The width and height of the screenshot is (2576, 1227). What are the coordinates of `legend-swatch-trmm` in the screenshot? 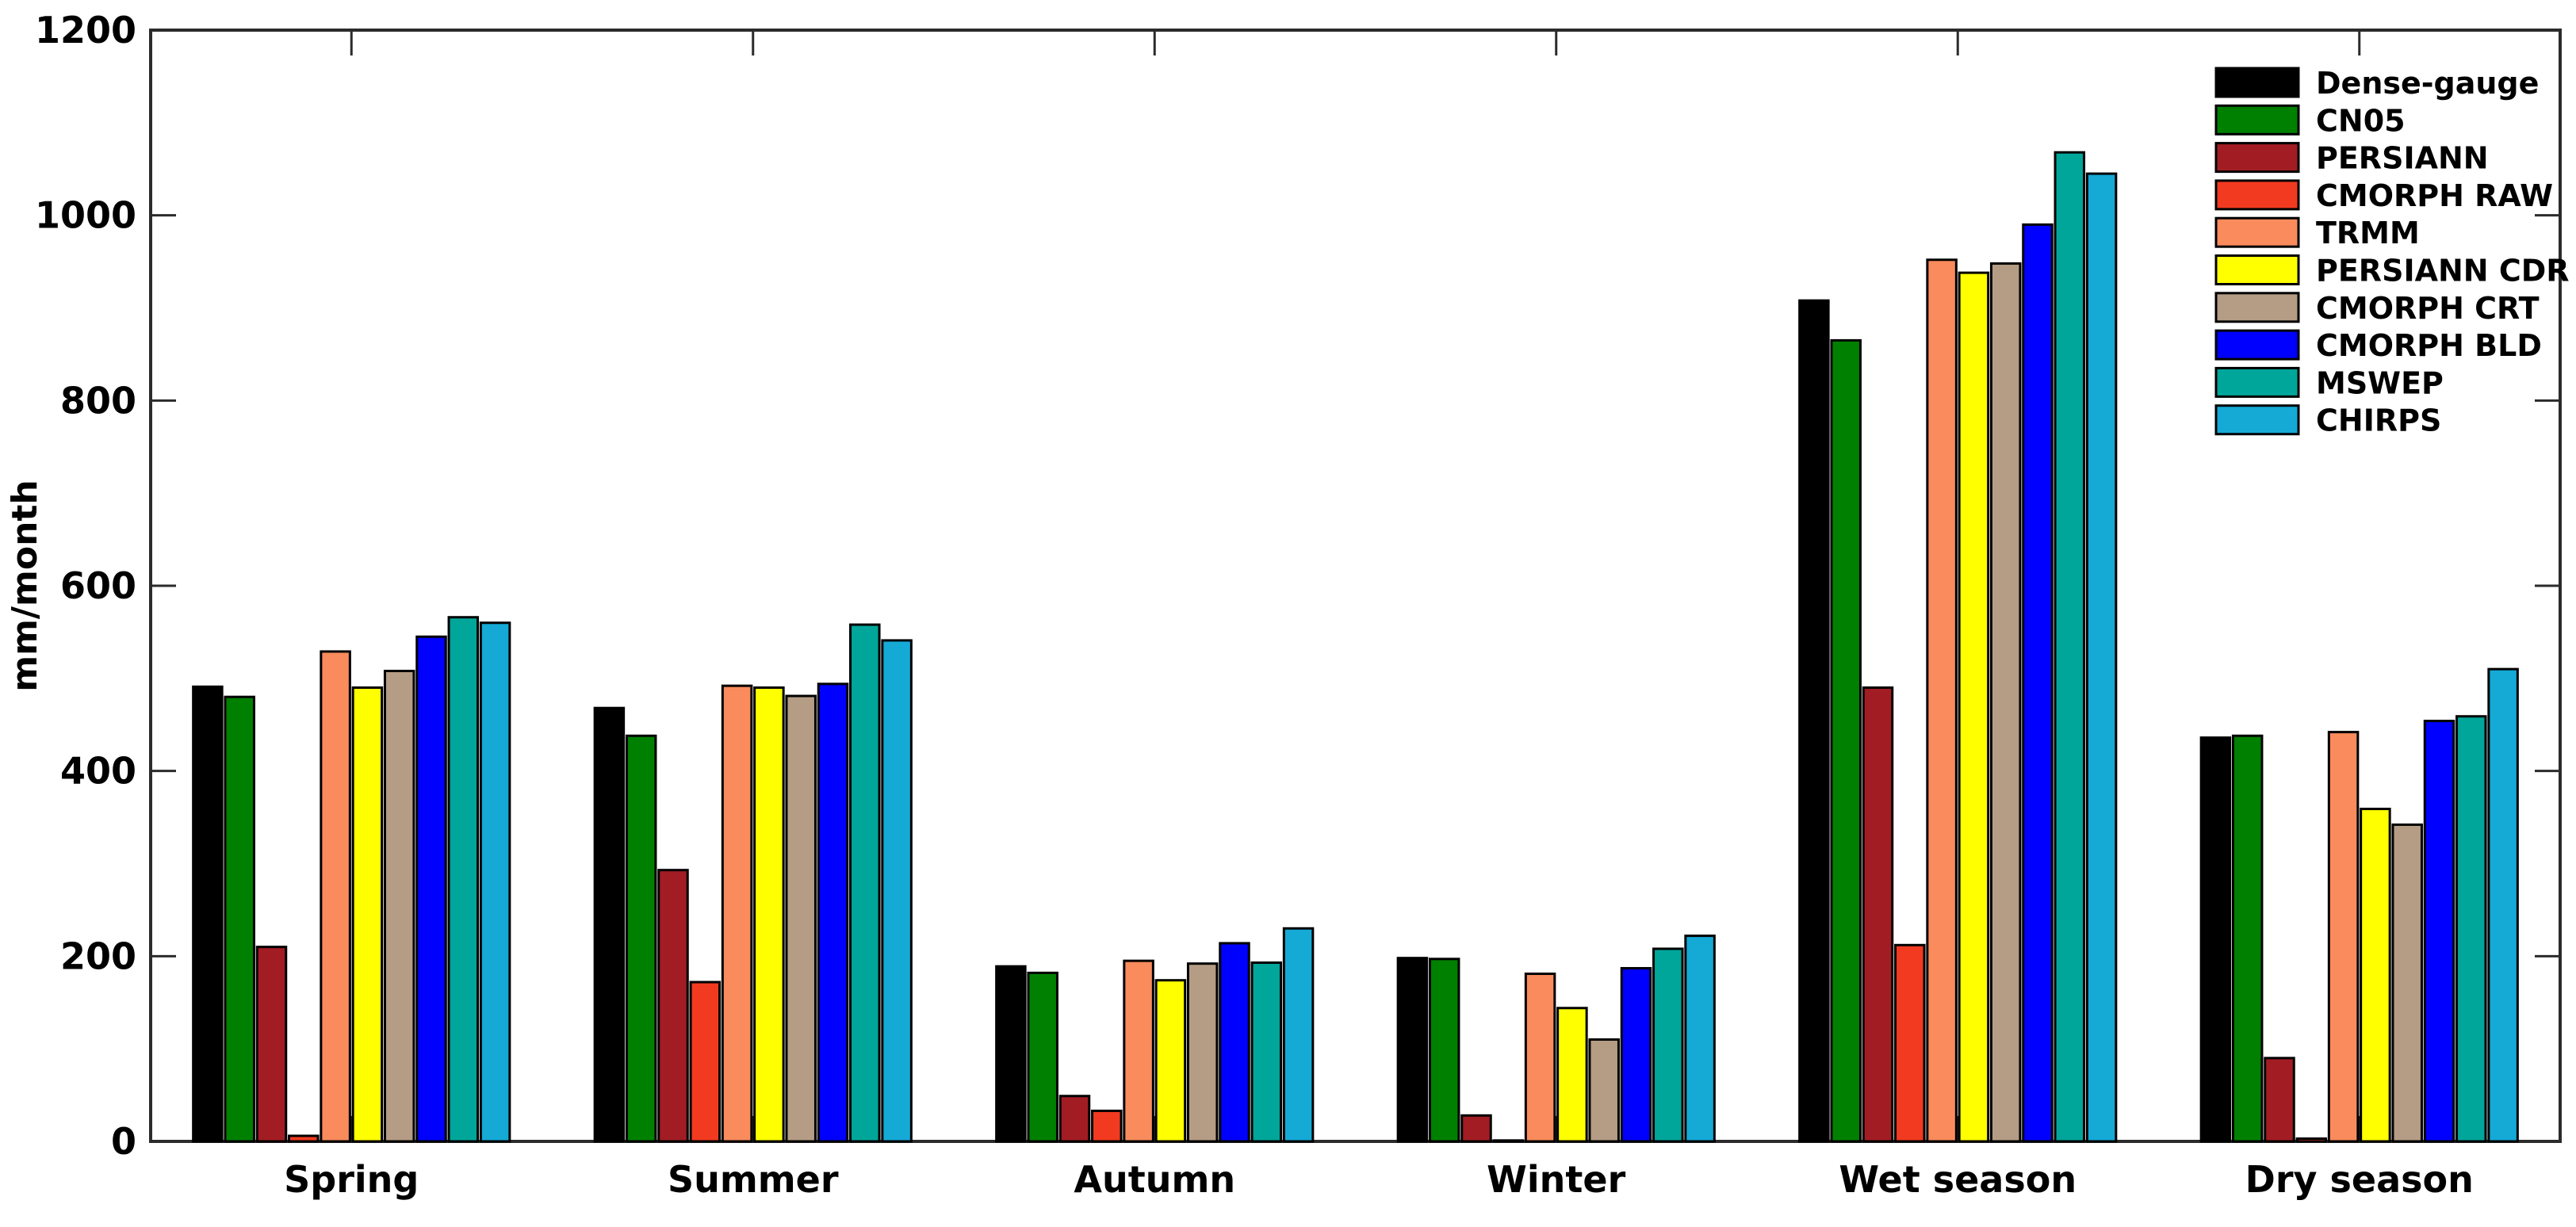 It's located at (2257, 232).